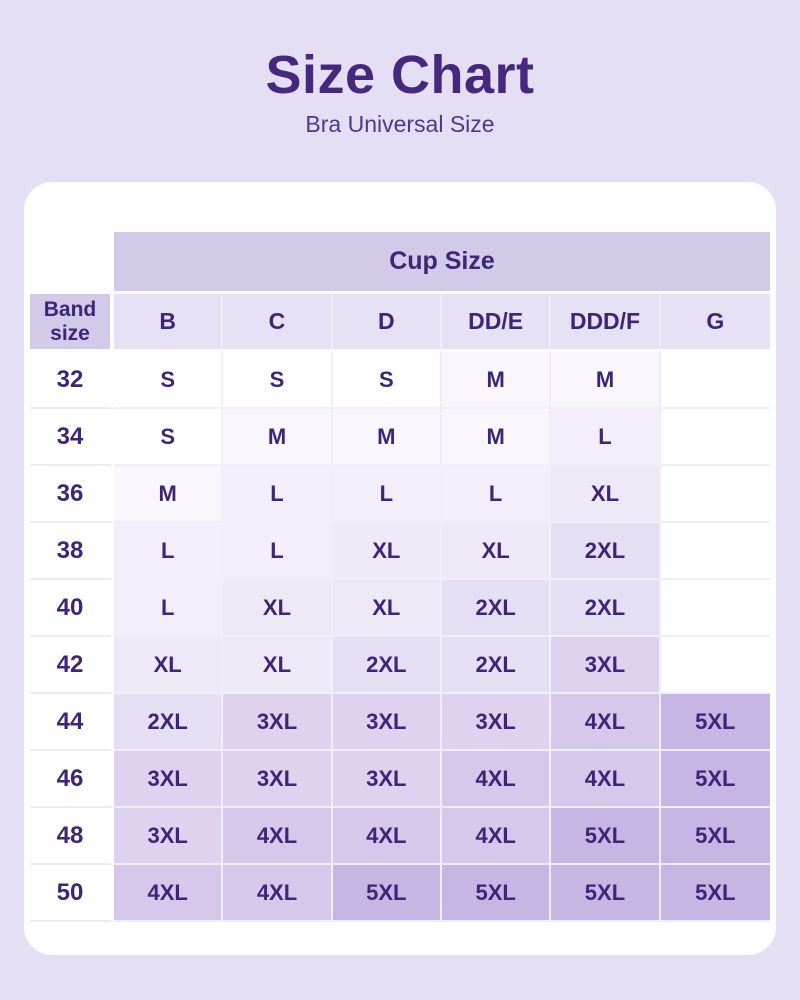 The height and width of the screenshot is (1000, 800). I want to click on band-size-cell: 40, so click(72, 609).